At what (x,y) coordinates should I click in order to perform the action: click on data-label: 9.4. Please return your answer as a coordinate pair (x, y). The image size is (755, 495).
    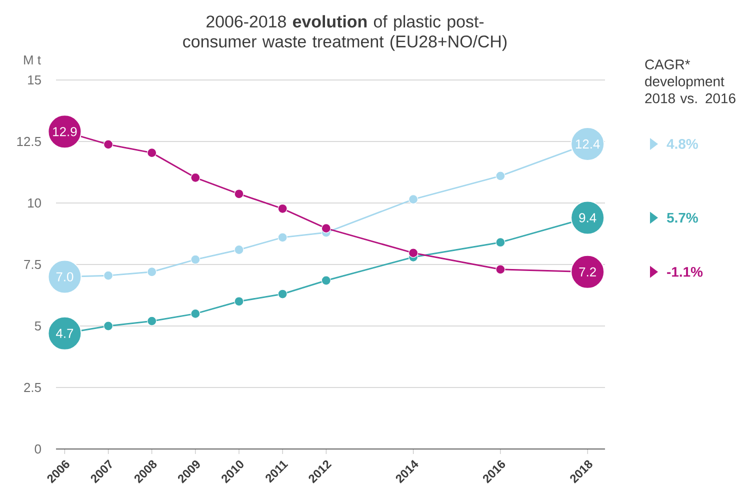
    Looking at the image, I should click on (587, 217).